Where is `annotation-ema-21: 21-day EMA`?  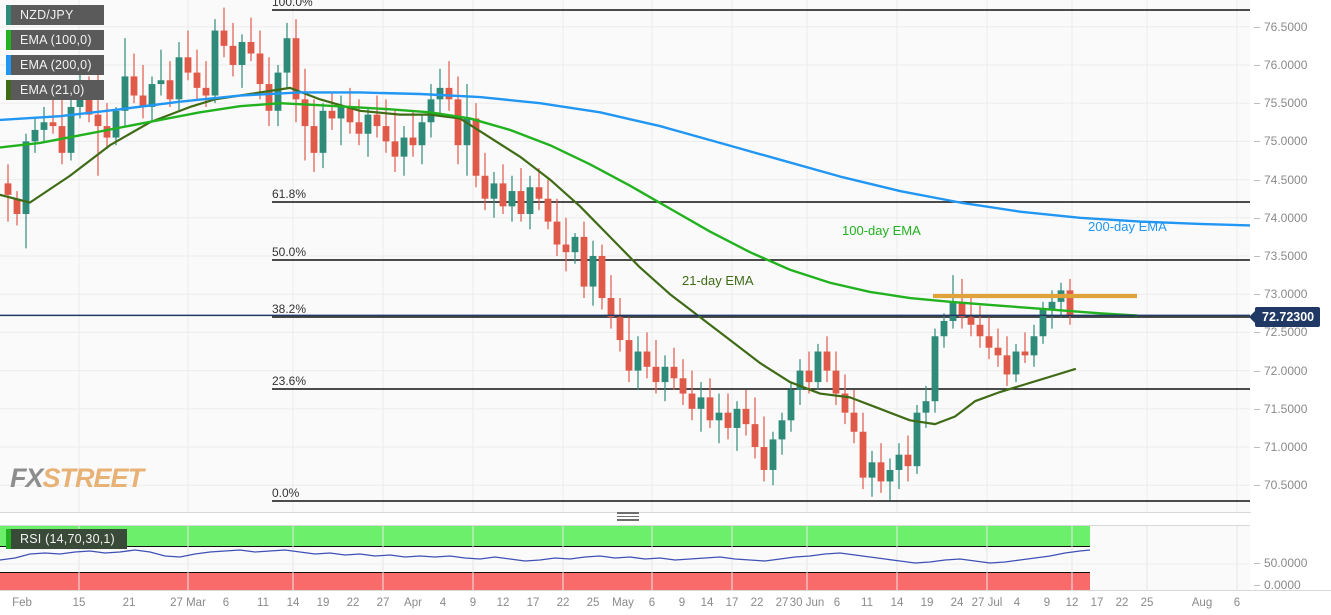
annotation-ema-21: 21-day EMA is located at coordinates (718, 280).